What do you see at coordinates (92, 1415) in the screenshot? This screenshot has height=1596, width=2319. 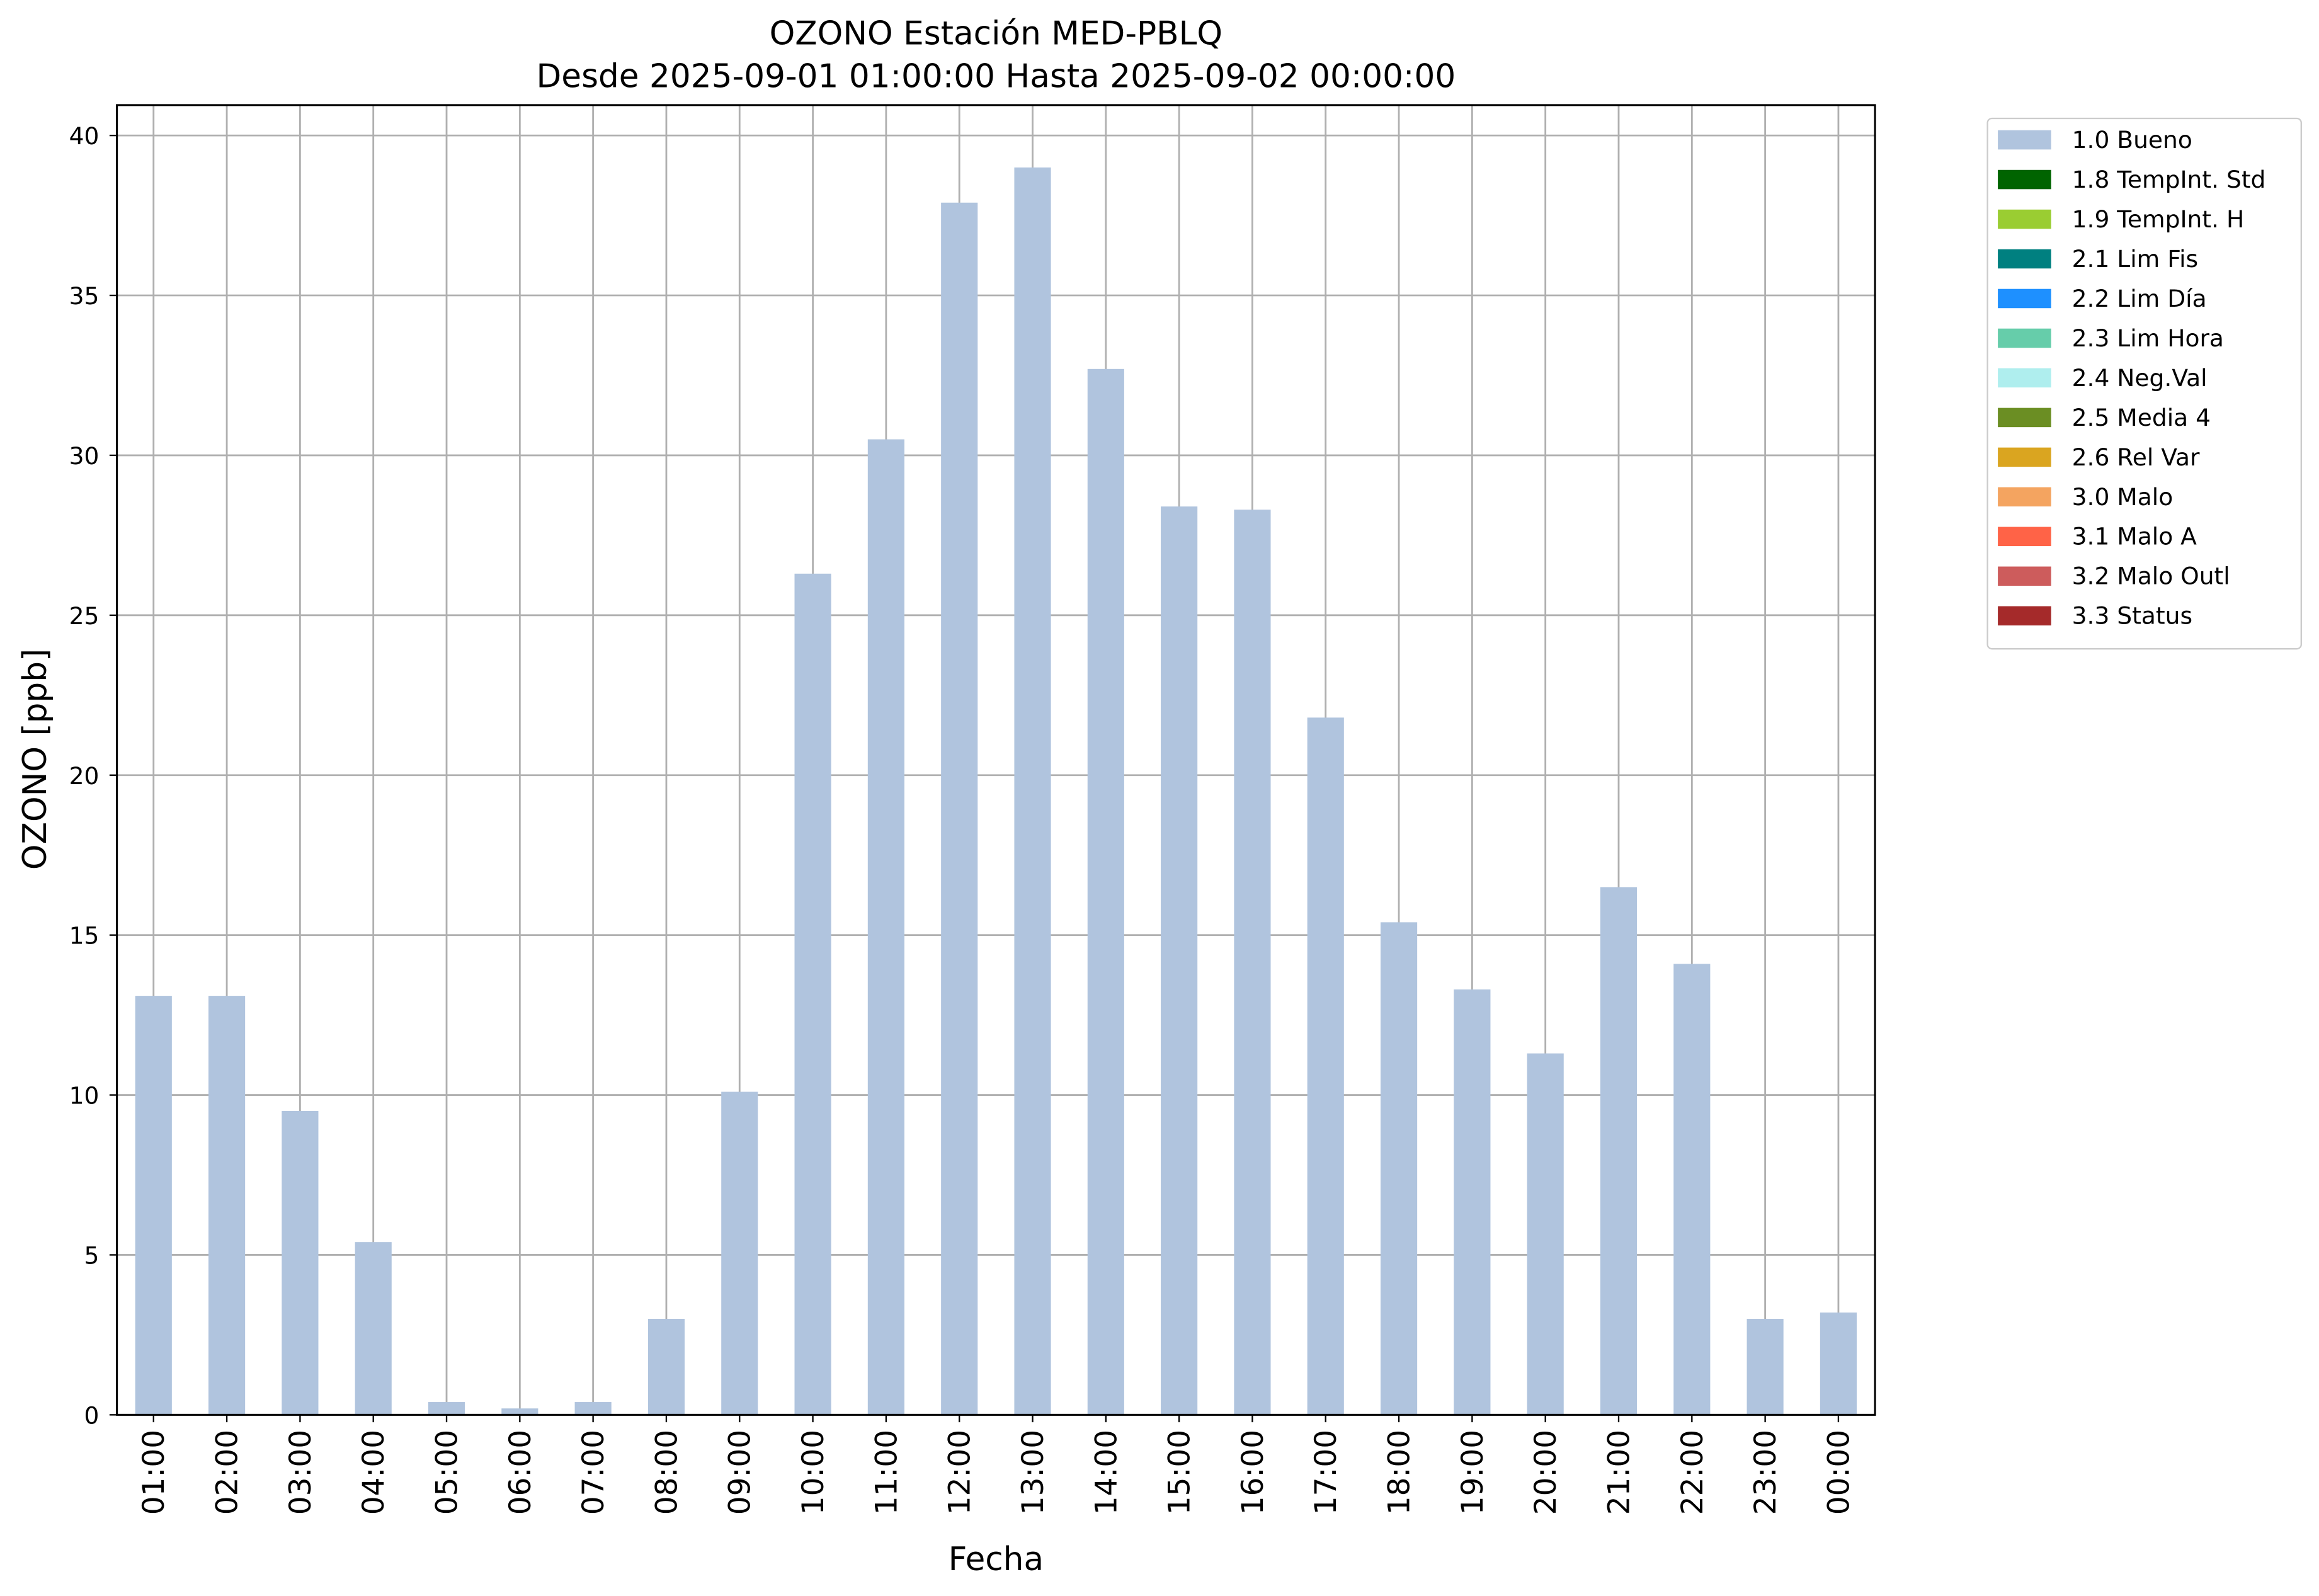 I see `y-tick-label: 0` at bounding box center [92, 1415].